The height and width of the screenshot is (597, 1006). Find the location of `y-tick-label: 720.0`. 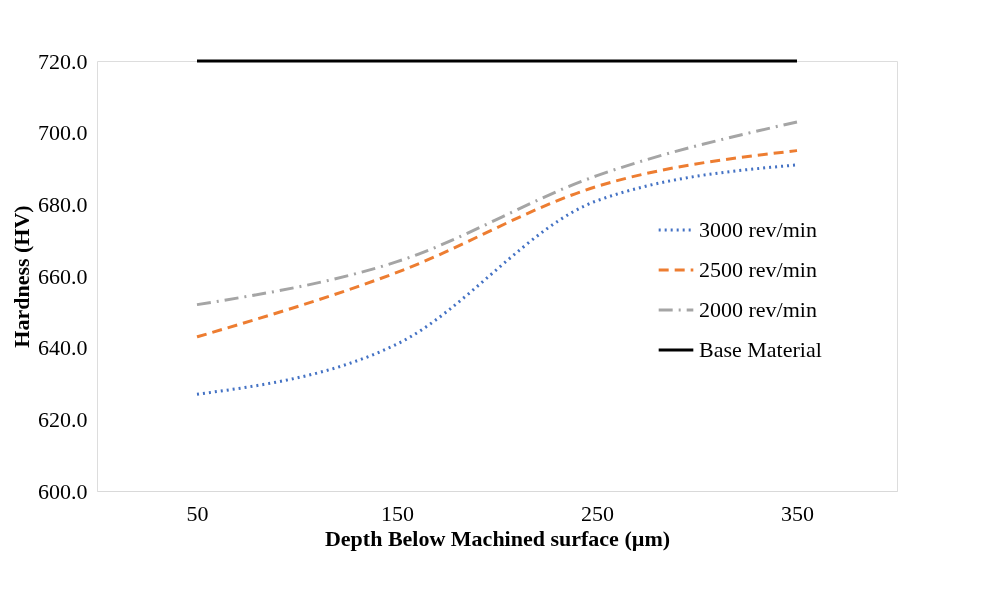

y-tick-label: 720.0 is located at coordinates (63, 61).